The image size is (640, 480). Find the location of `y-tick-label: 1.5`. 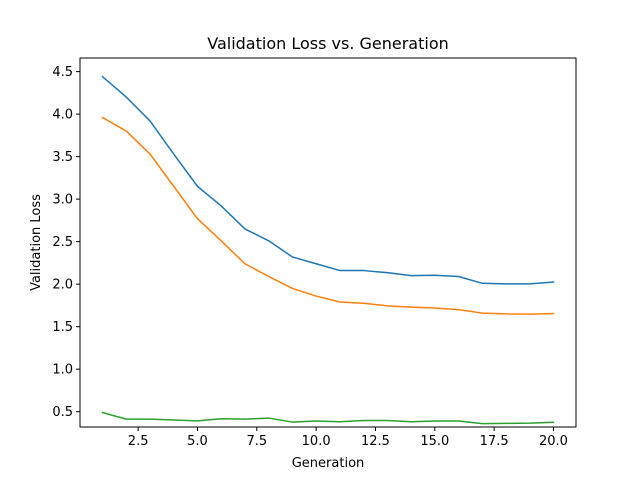

y-tick-label: 1.5 is located at coordinates (62, 327).